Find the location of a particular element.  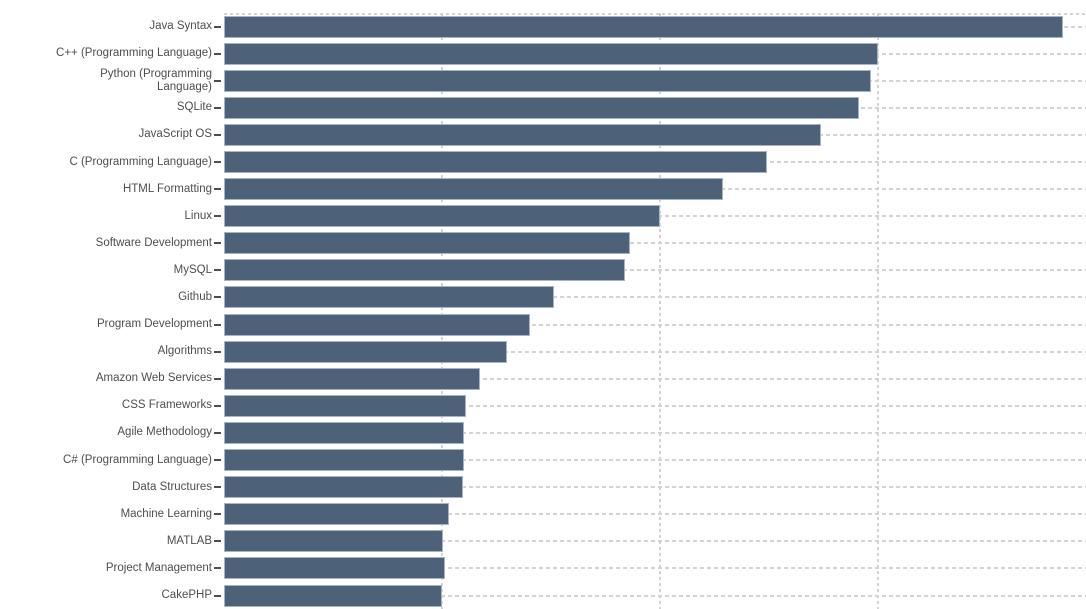

y-axis-label: MySQL is located at coordinates (192, 269).